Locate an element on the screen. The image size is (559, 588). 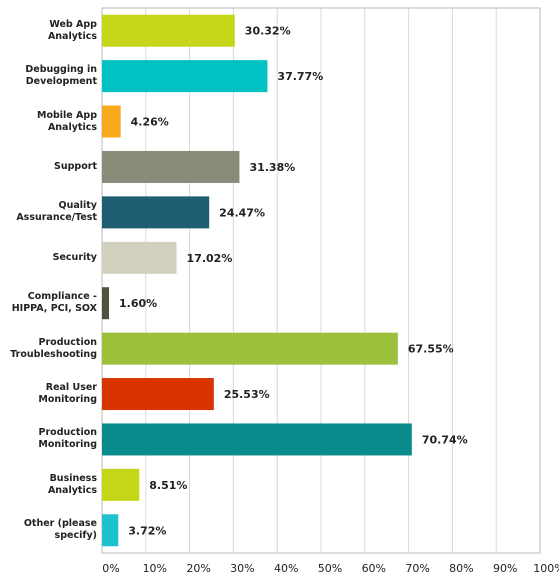
value-label: 17.02% is located at coordinates (210, 258).